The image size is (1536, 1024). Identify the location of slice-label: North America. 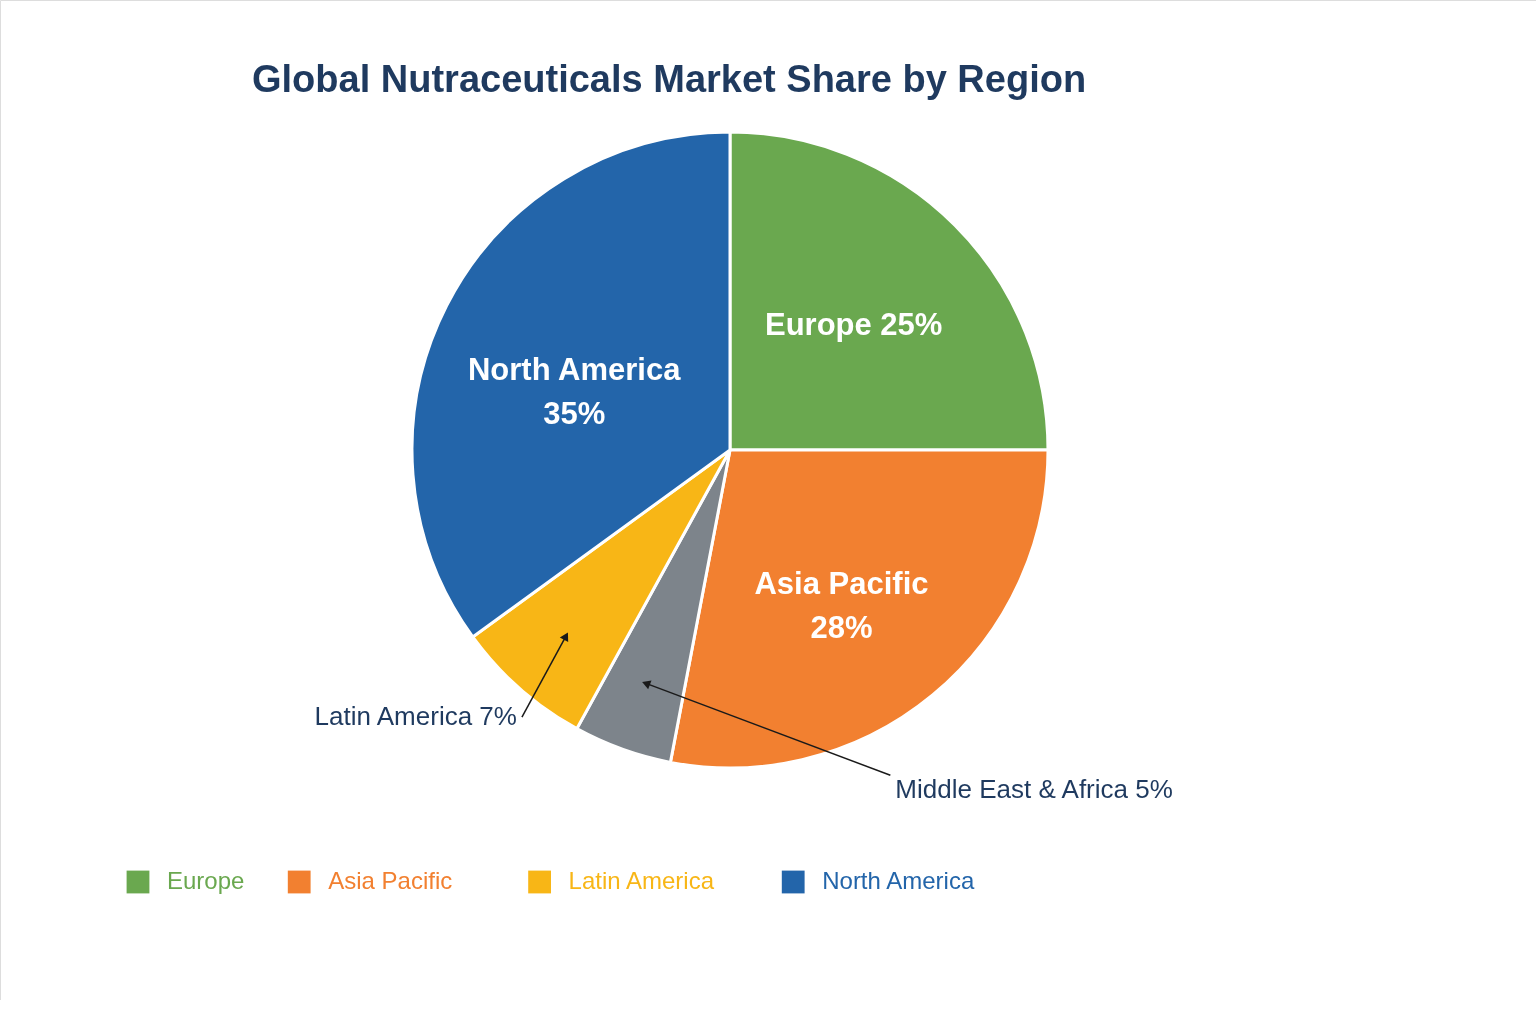
(574, 369).